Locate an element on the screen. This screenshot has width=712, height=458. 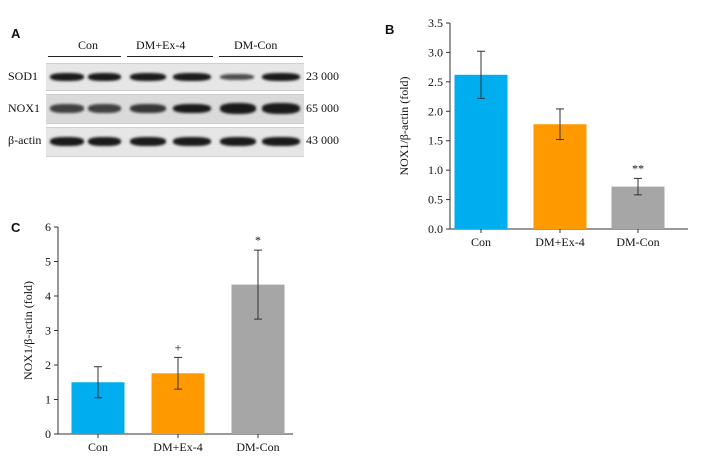
panel-c-letter: C is located at coordinates (16, 227).